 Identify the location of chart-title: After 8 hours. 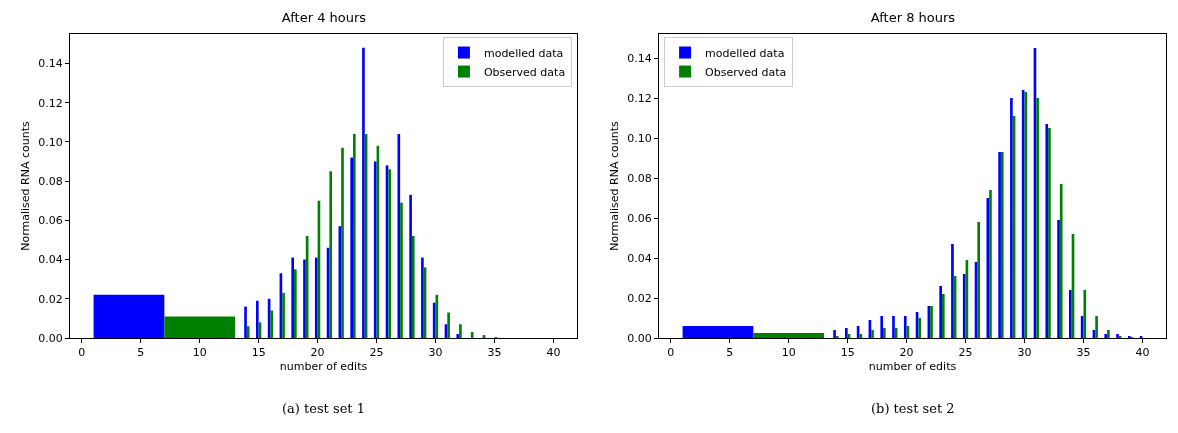
(913, 18).